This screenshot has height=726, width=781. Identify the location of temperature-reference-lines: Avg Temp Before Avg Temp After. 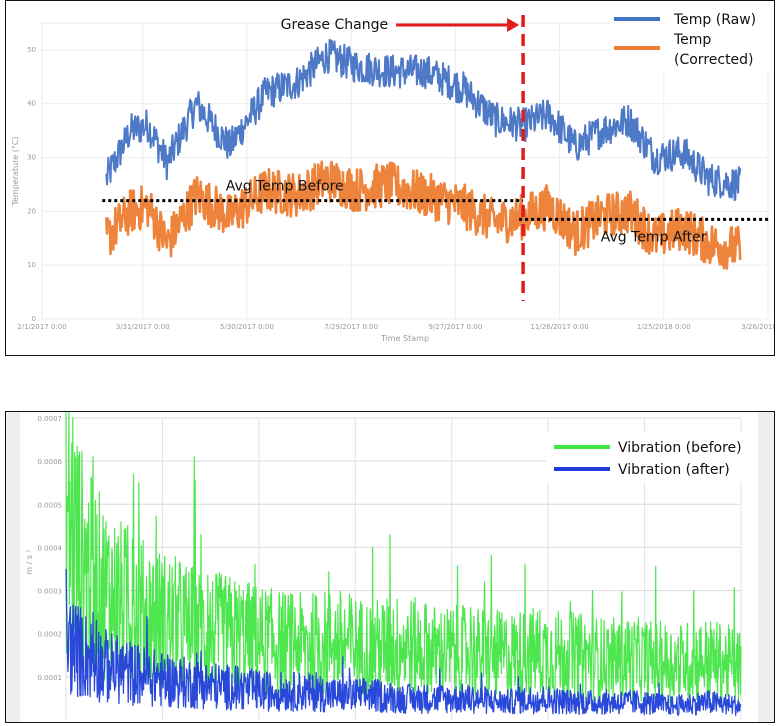
(436, 212).